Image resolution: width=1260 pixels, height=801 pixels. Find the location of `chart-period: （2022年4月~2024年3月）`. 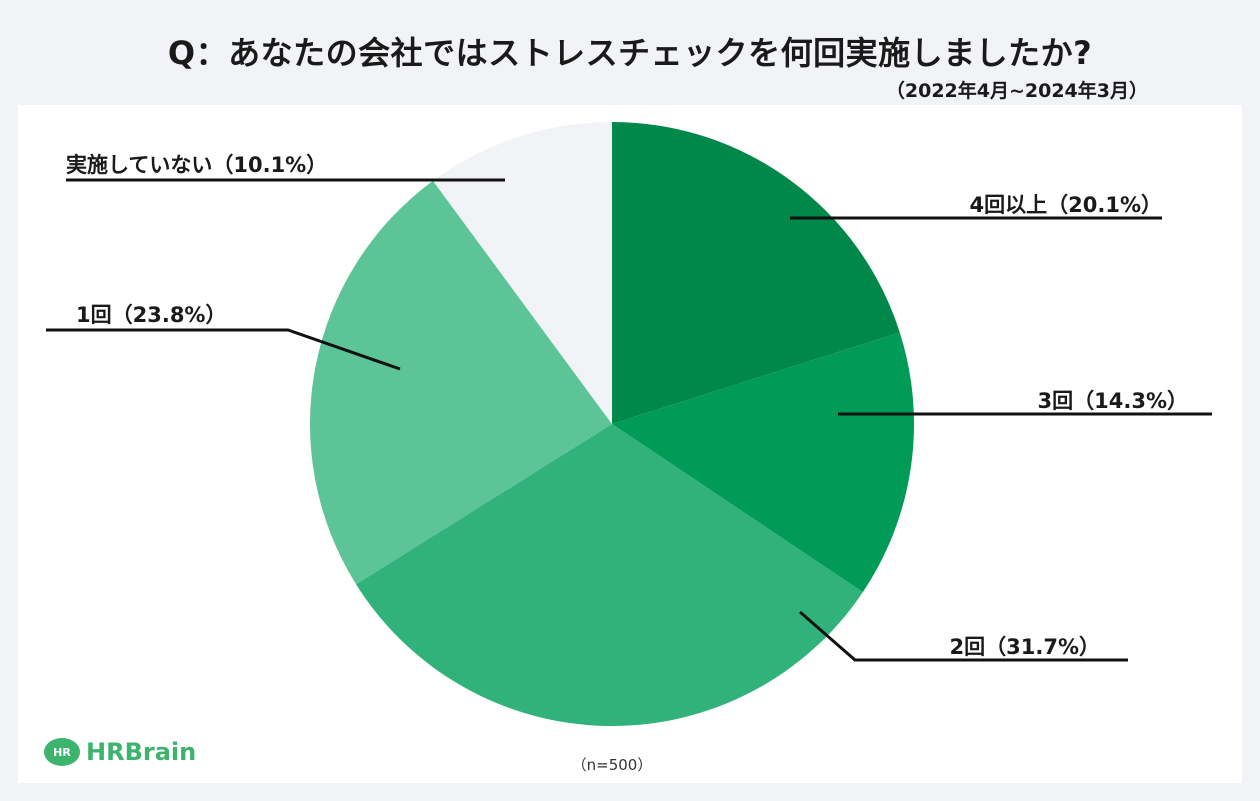

chart-period: （2022年4月~2024年3月） is located at coordinates (1016, 91).